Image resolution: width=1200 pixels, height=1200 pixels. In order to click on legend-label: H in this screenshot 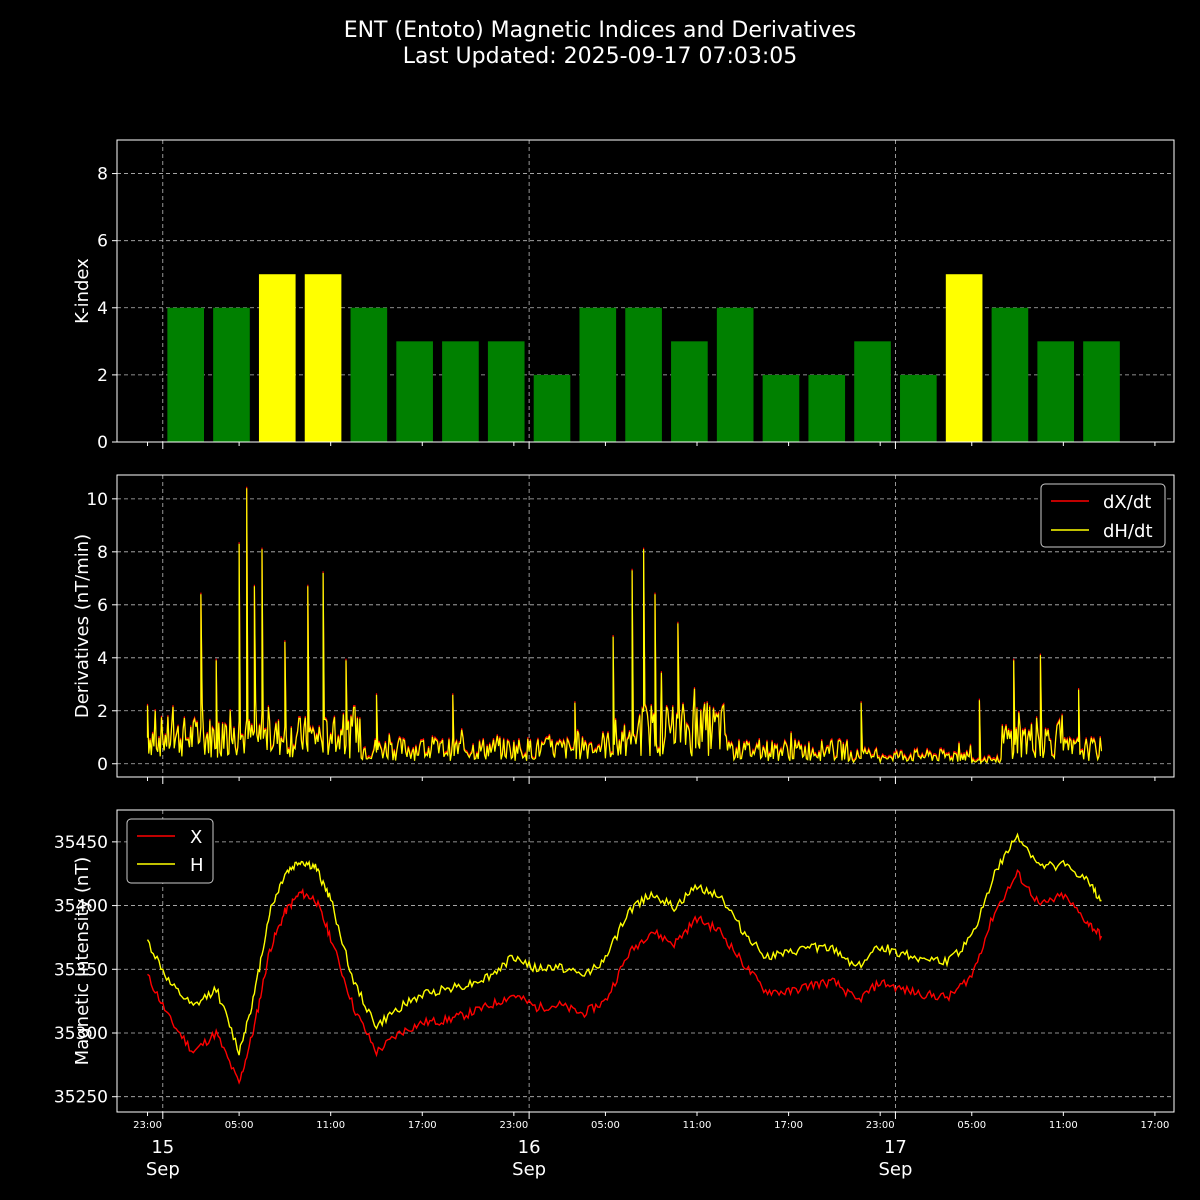, I will do `click(197, 865)`.